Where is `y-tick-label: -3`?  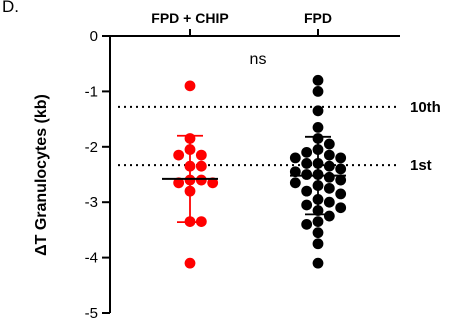 y-tick-label: -3 is located at coordinates (91, 202).